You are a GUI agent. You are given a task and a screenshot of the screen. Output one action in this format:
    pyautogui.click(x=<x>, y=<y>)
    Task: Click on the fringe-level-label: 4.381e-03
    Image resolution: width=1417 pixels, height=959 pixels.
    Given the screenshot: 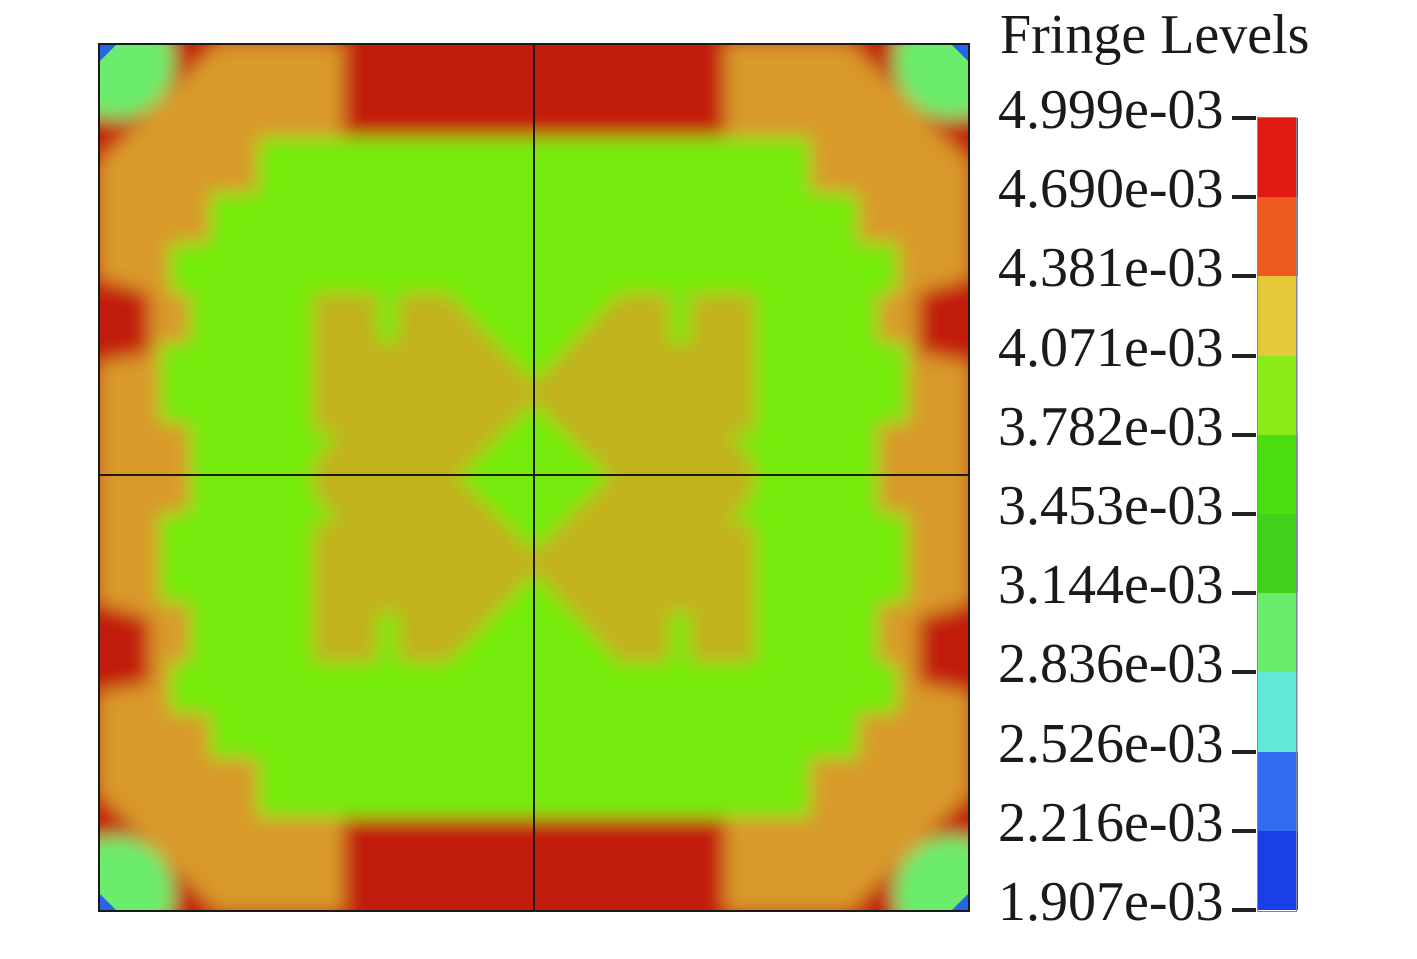 What is the action you would take?
    pyautogui.click(x=1111, y=268)
    